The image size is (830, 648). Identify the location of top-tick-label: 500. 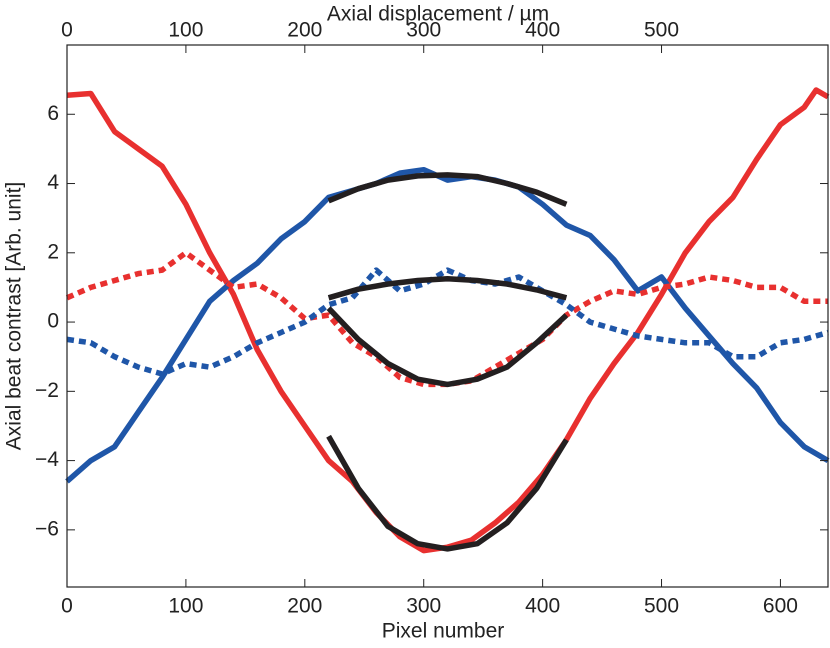
(661, 30).